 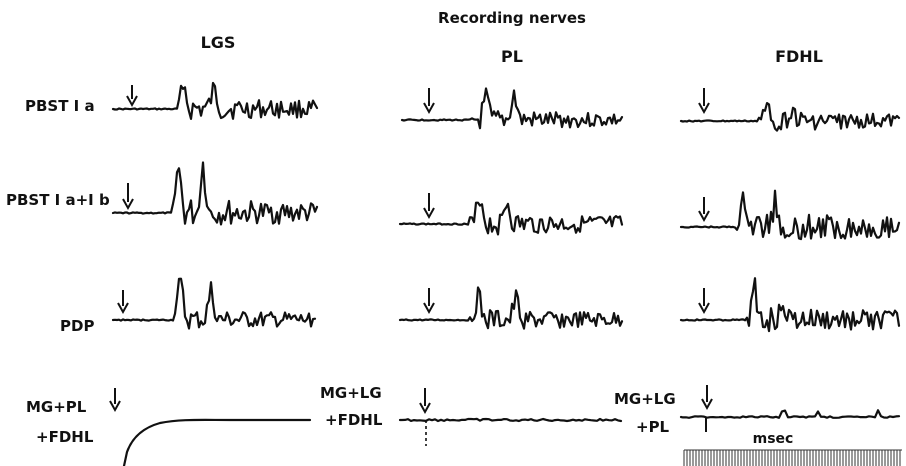 I want to click on arrow-lgs-pbst1a, so click(x=132, y=96).